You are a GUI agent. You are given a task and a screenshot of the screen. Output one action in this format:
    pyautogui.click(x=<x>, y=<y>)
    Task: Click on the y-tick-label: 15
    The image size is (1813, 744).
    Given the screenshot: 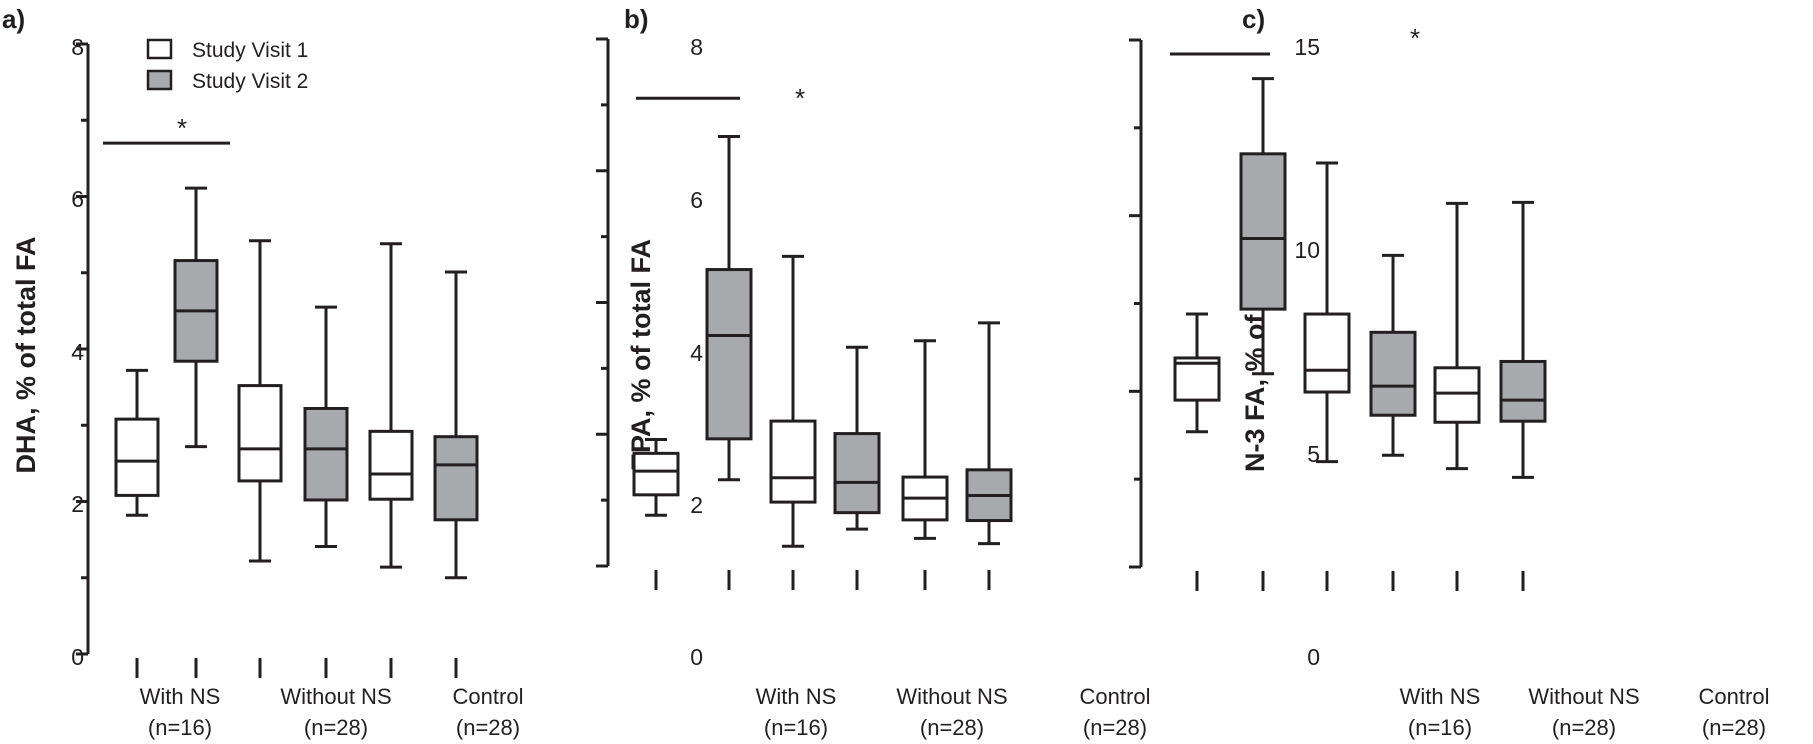 What is the action you would take?
    pyautogui.click(x=1307, y=47)
    